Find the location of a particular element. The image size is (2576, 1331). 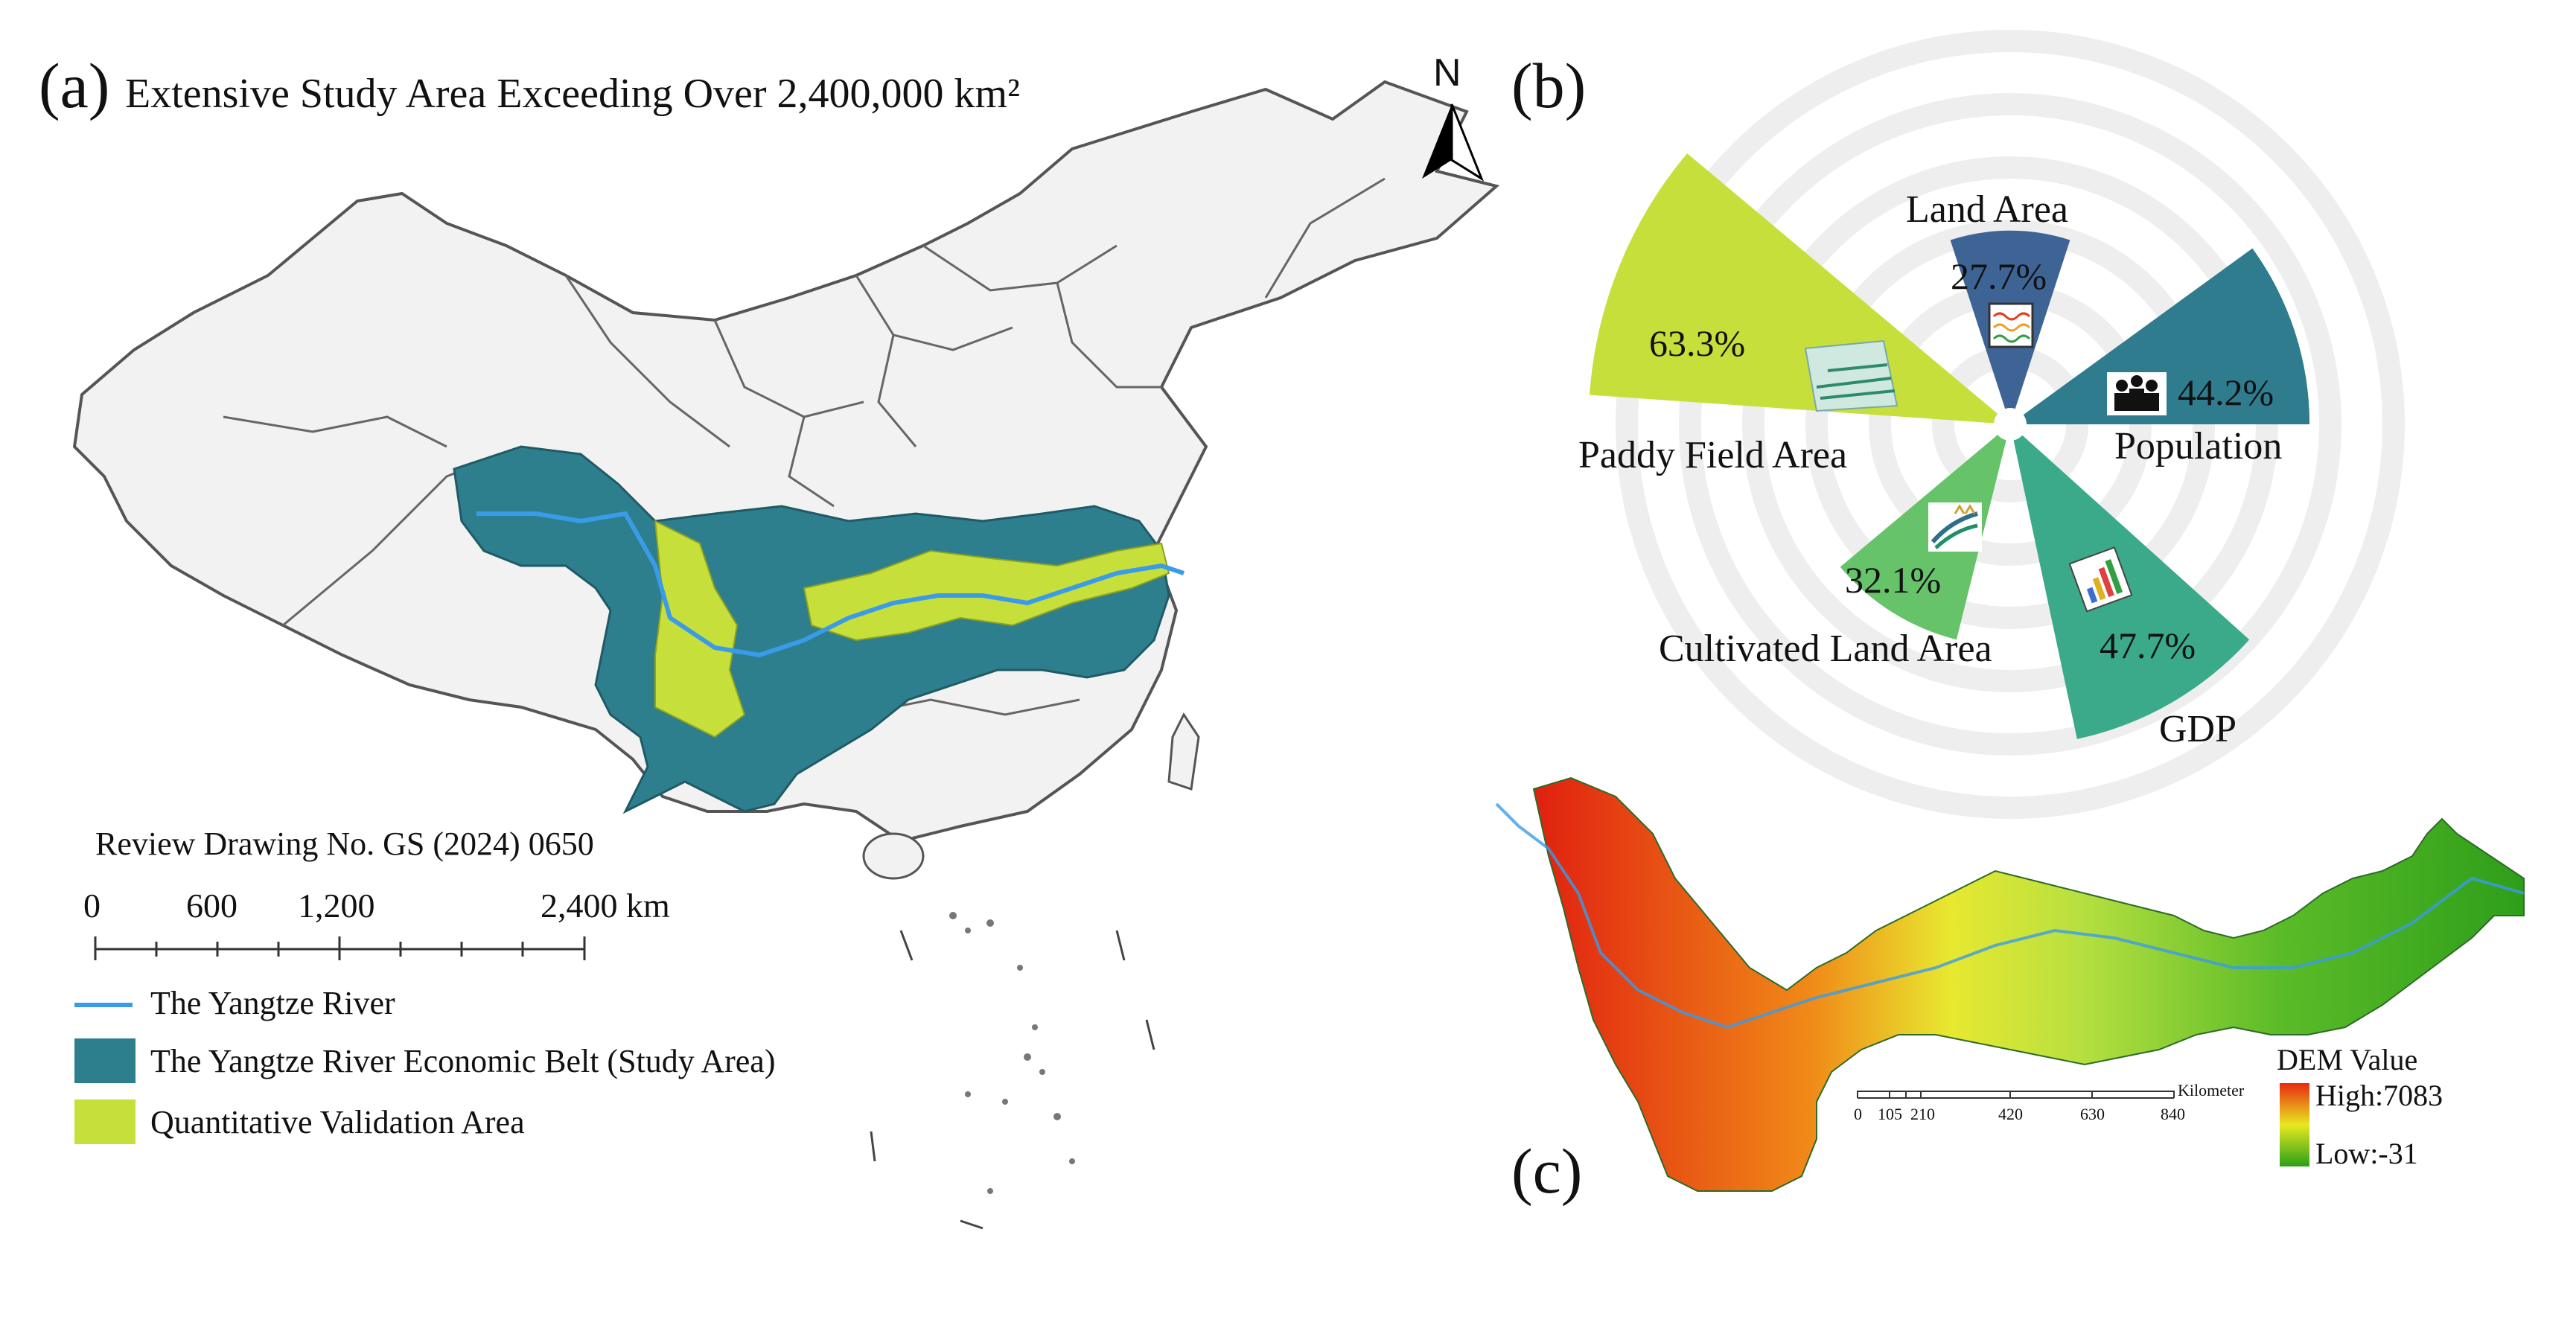

rose-value-cultivated-land: 32.1% is located at coordinates (1893, 580).